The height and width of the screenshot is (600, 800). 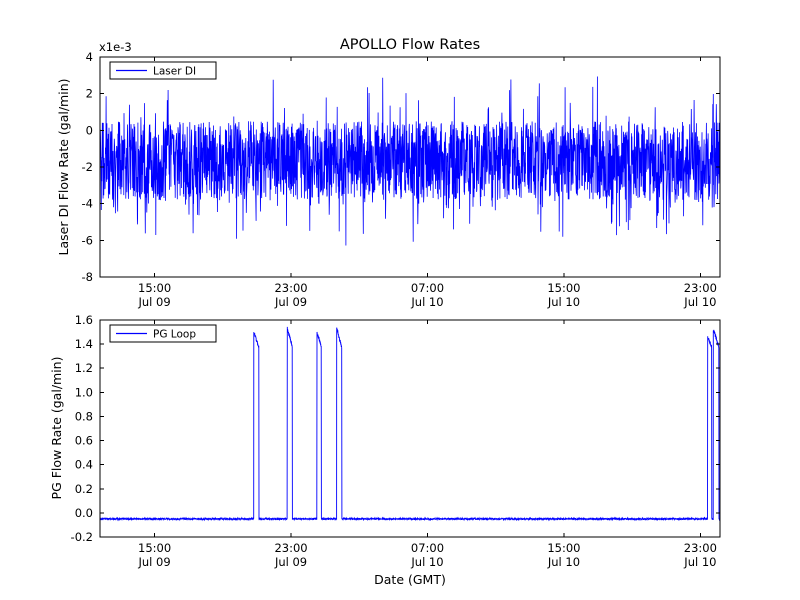 What do you see at coordinates (84, 320) in the screenshot?
I see `y-tick-label: 1.6` at bounding box center [84, 320].